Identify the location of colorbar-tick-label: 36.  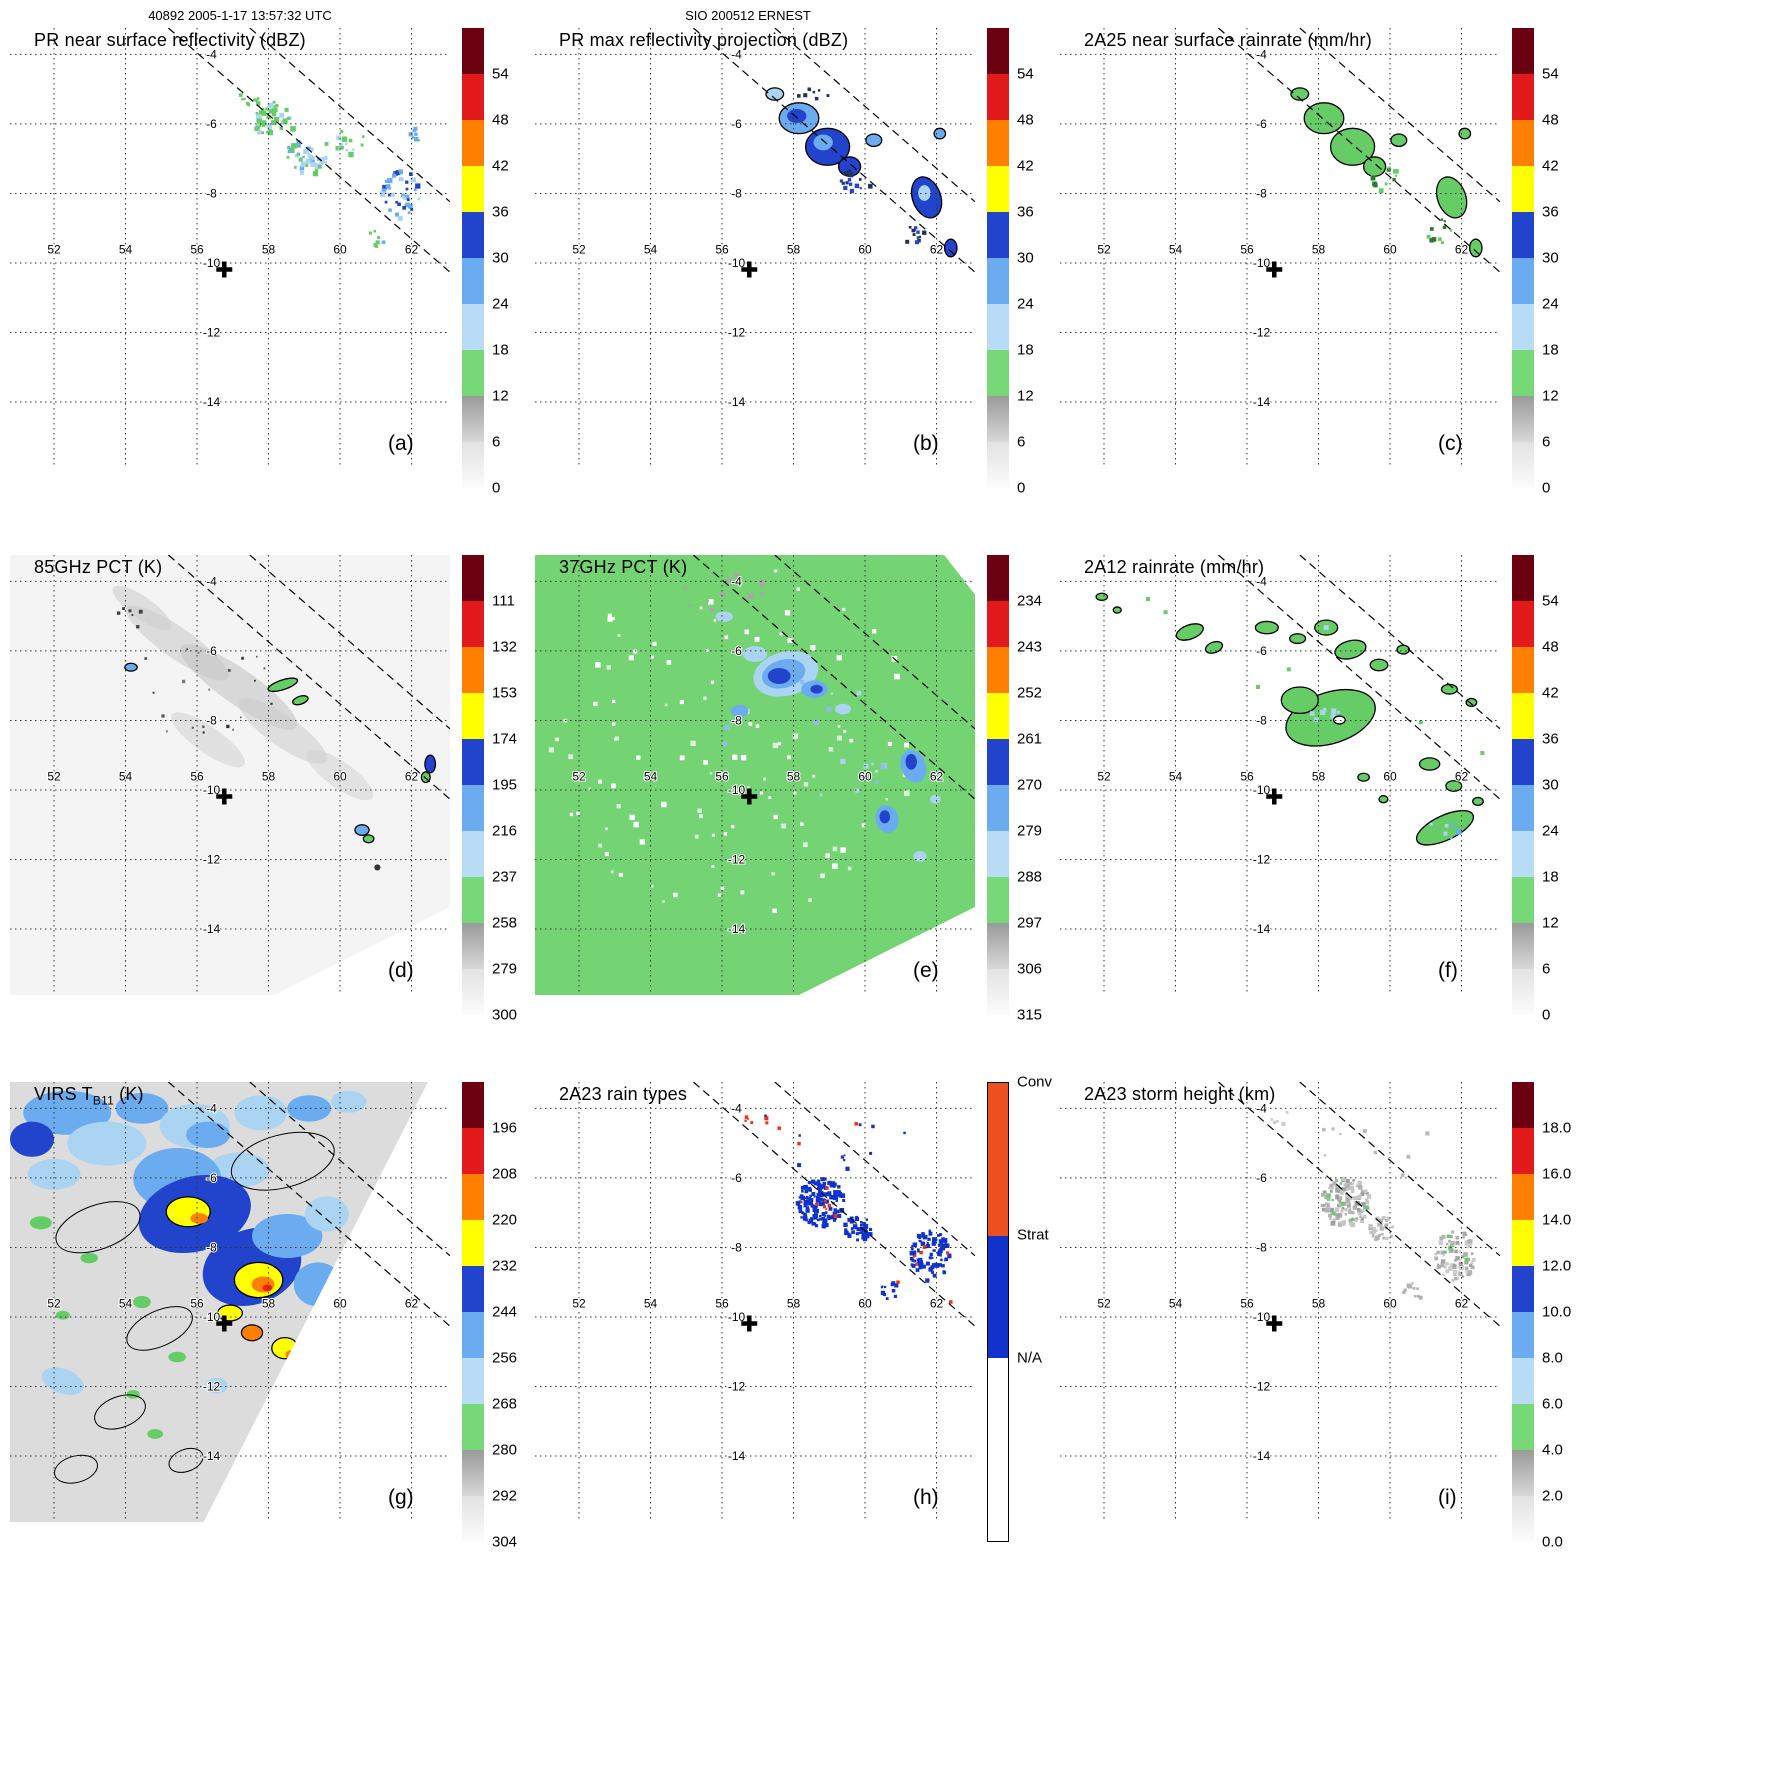
(1550, 739).